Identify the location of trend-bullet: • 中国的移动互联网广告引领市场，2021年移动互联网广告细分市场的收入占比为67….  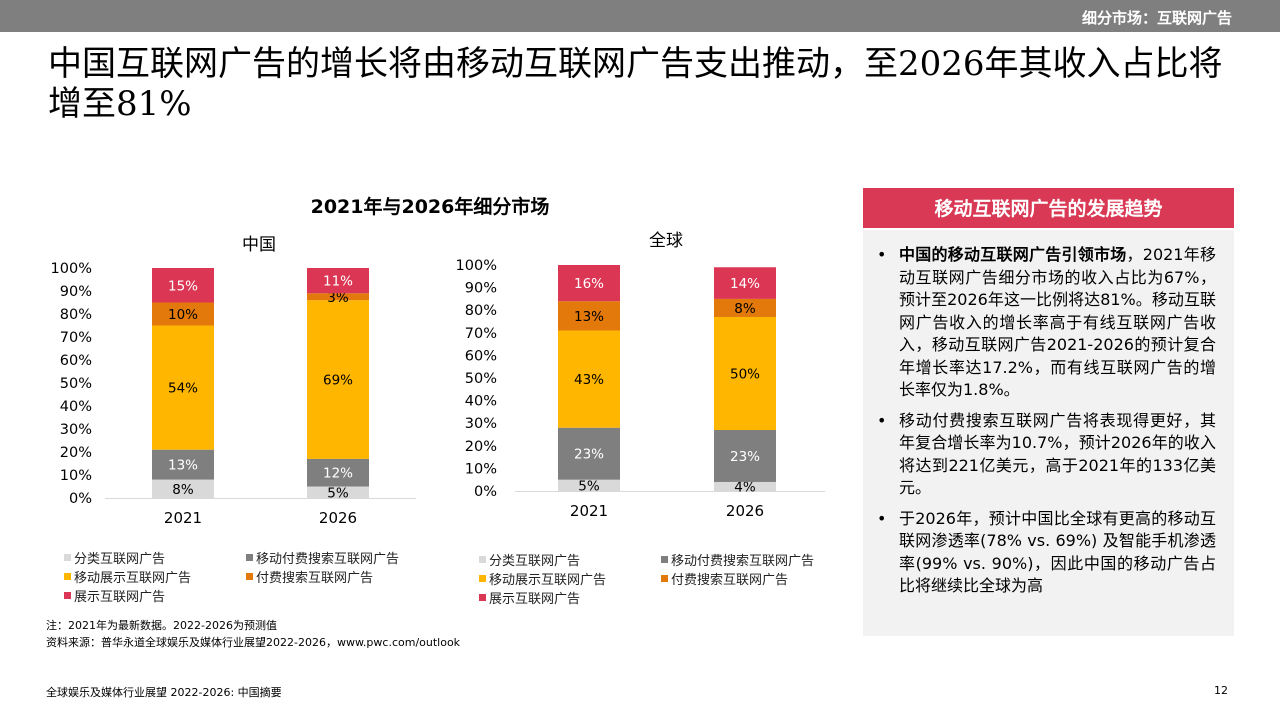
(1045, 323).